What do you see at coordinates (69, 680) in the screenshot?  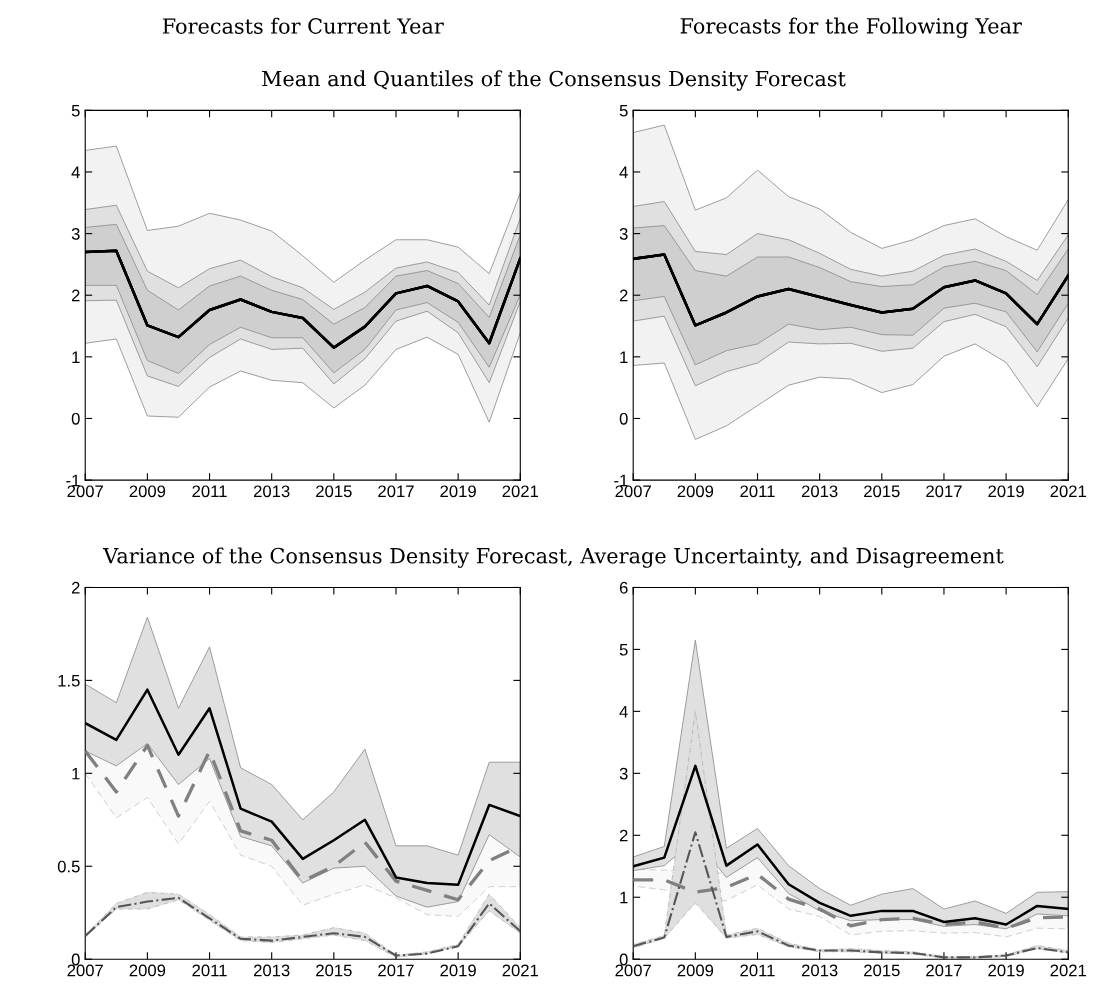 I see `y-tick-label: 1.5` at bounding box center [69, 680].